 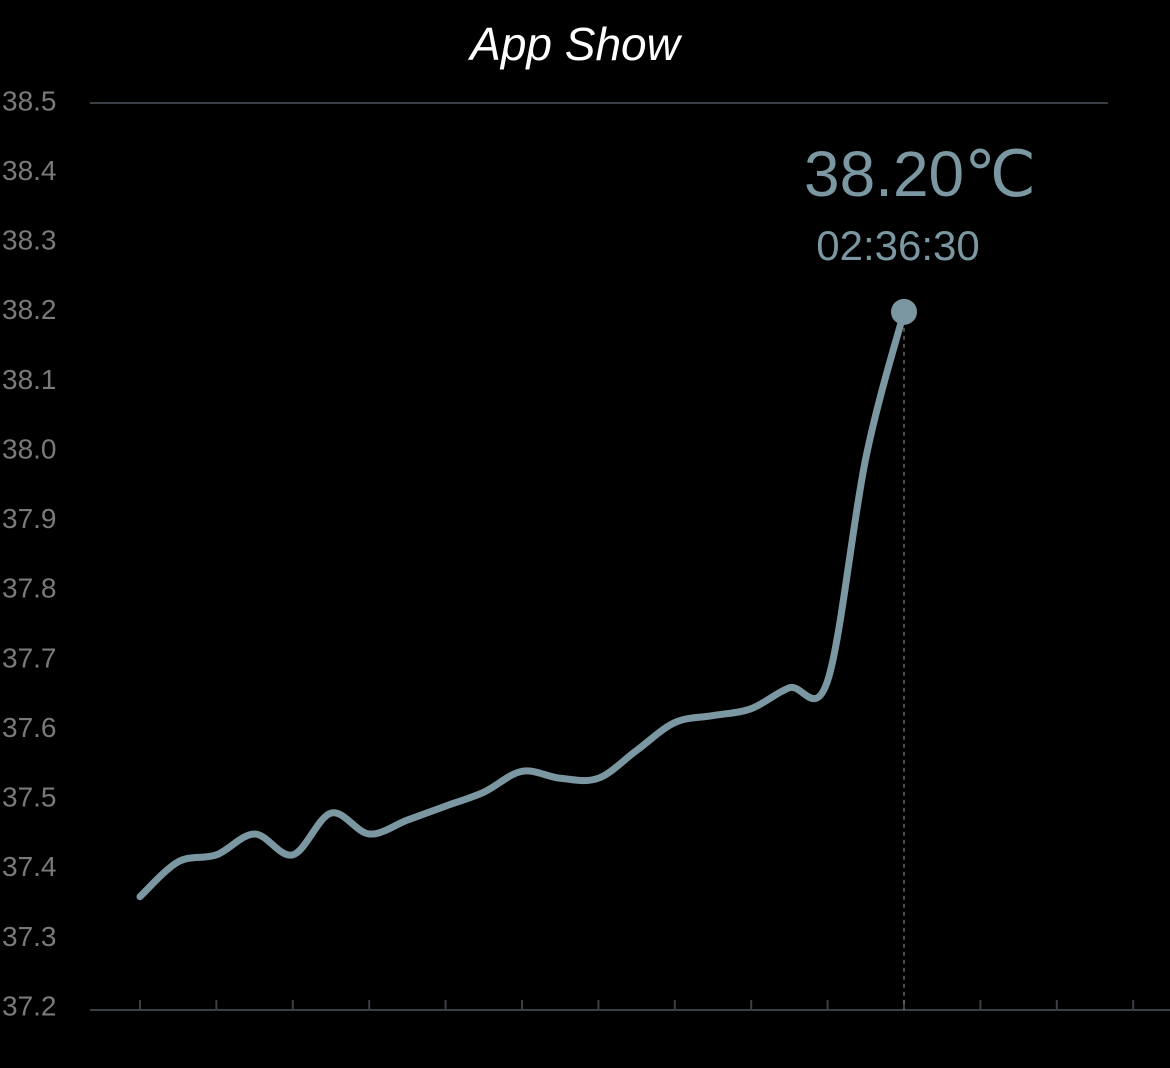 I want to click on y-tick-label: 38.4, so click(x=29, y=170).